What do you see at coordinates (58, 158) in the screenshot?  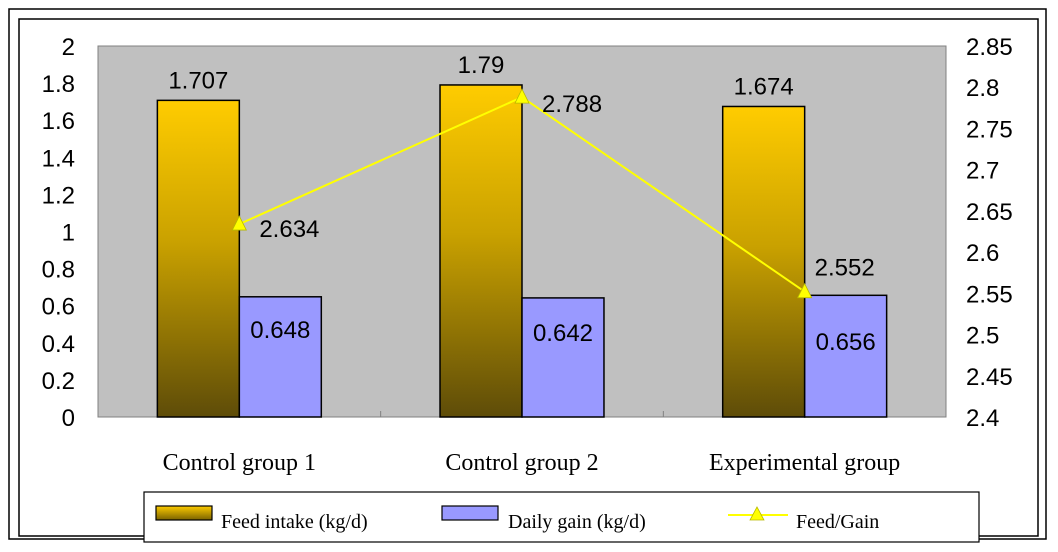 I see `left-axis-tick-label: 1.4` at bounding box center [58, 158].